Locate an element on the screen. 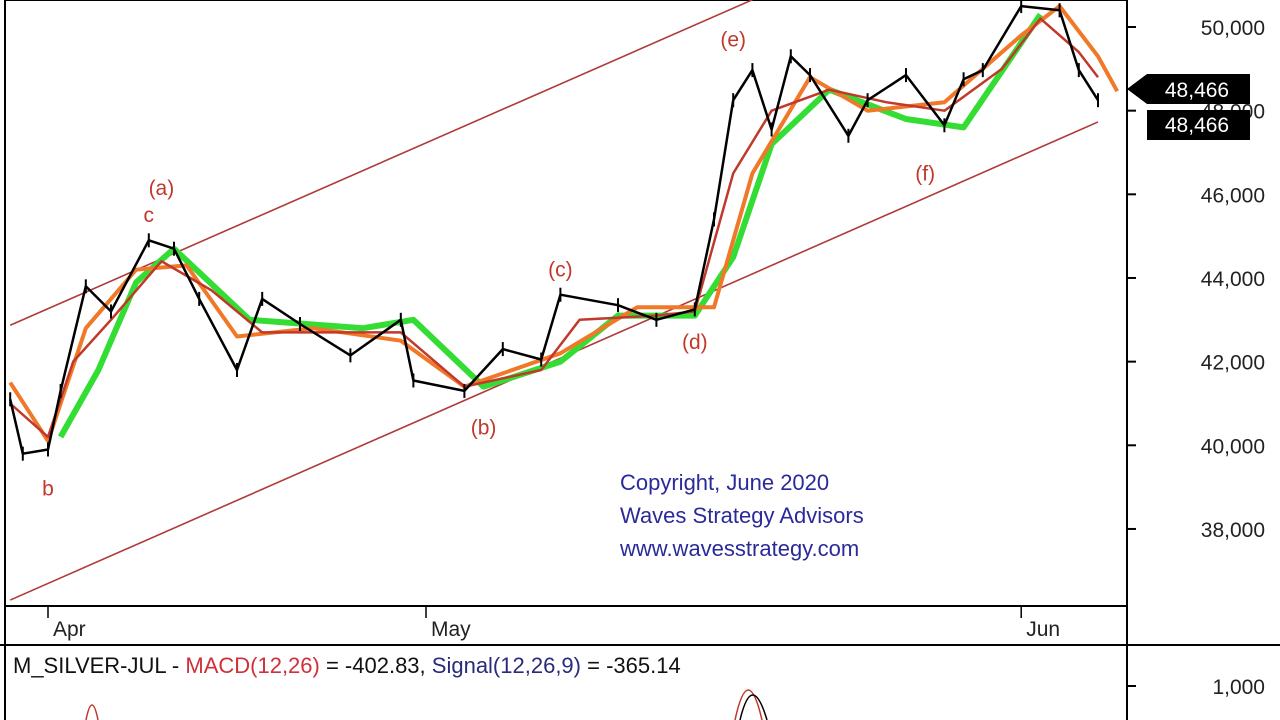  y-tick-label: 40,000 is located at coordinates (1233, 446).